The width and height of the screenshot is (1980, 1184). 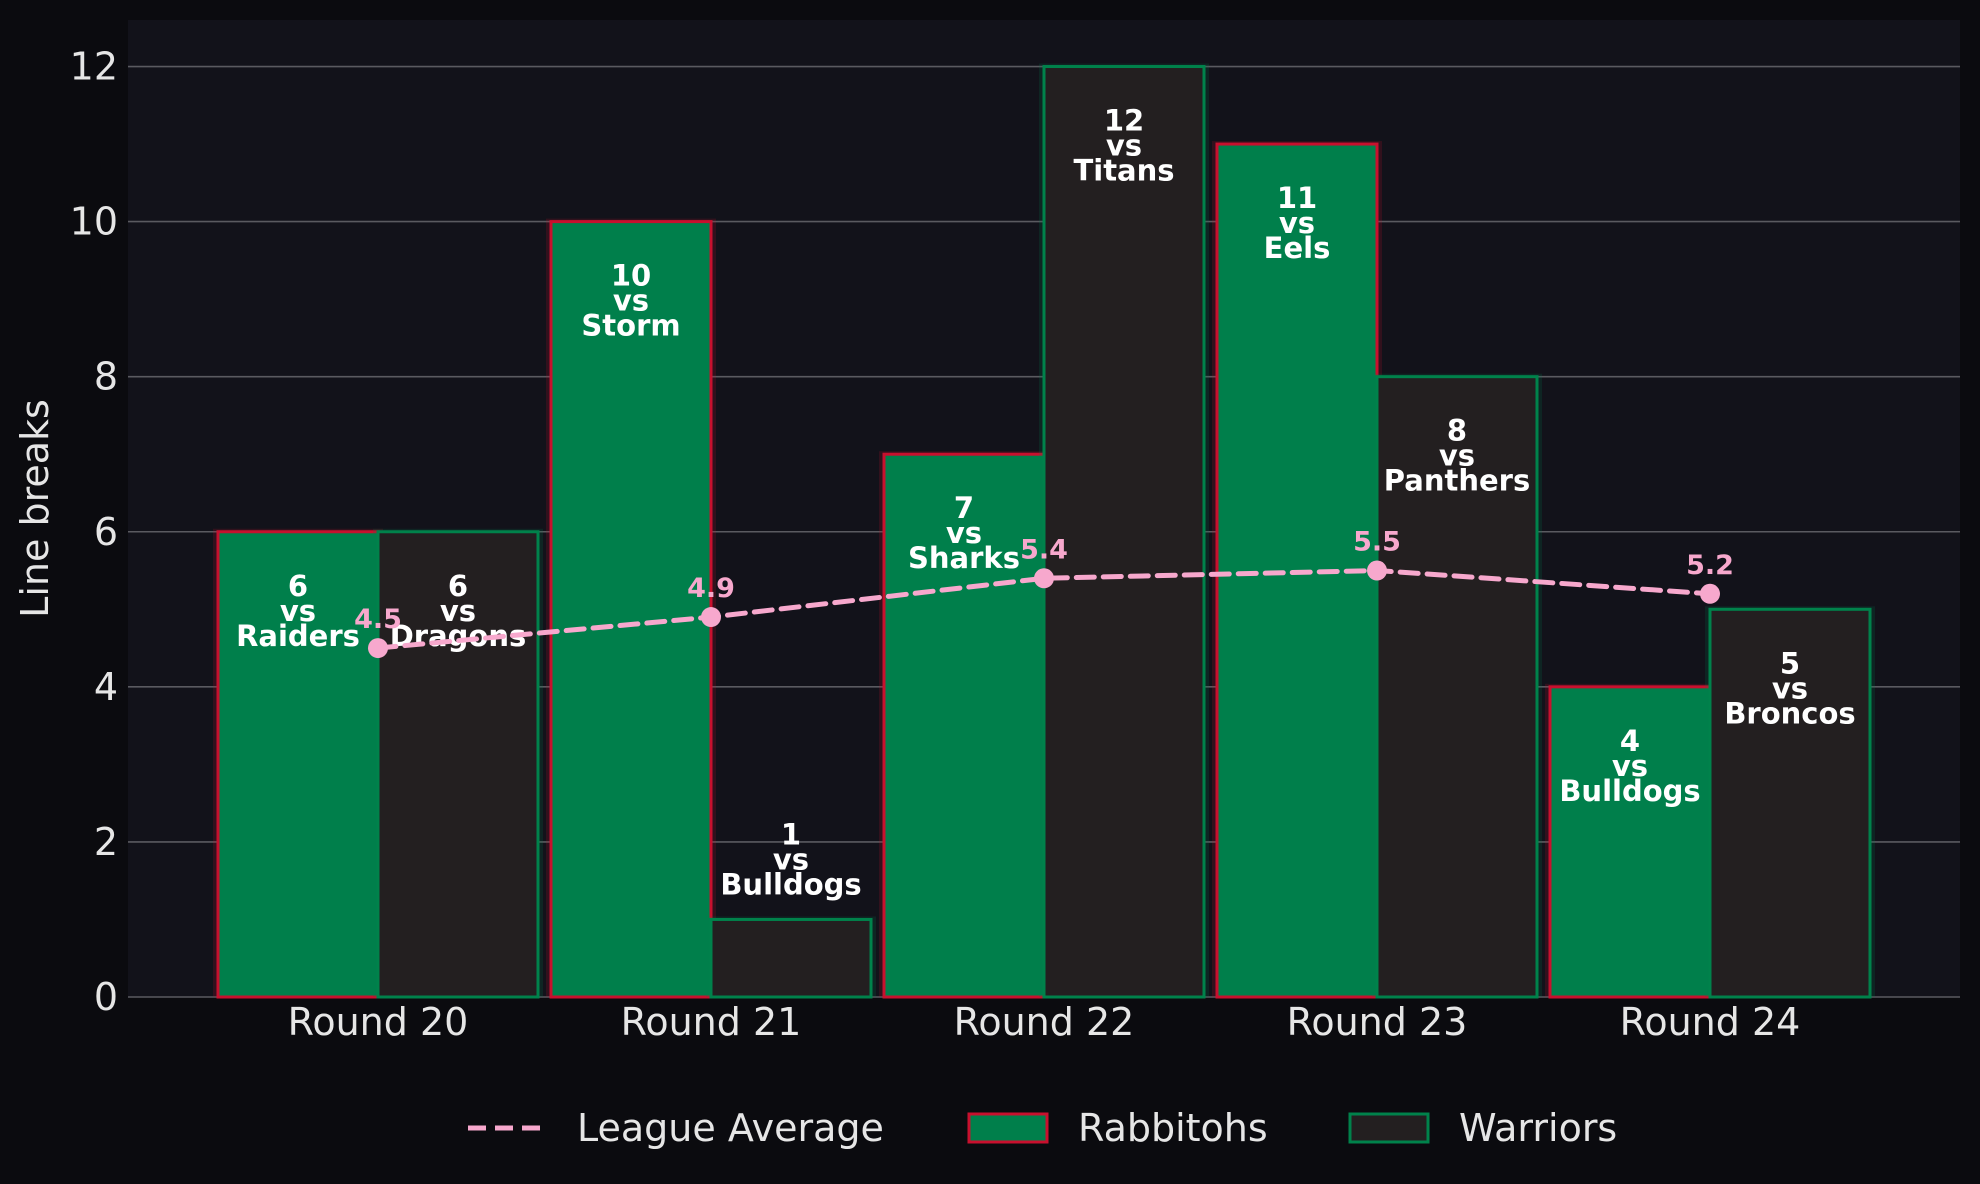 I want to click on legend-label-league-average: League Average, so click(x=730, y=1128).